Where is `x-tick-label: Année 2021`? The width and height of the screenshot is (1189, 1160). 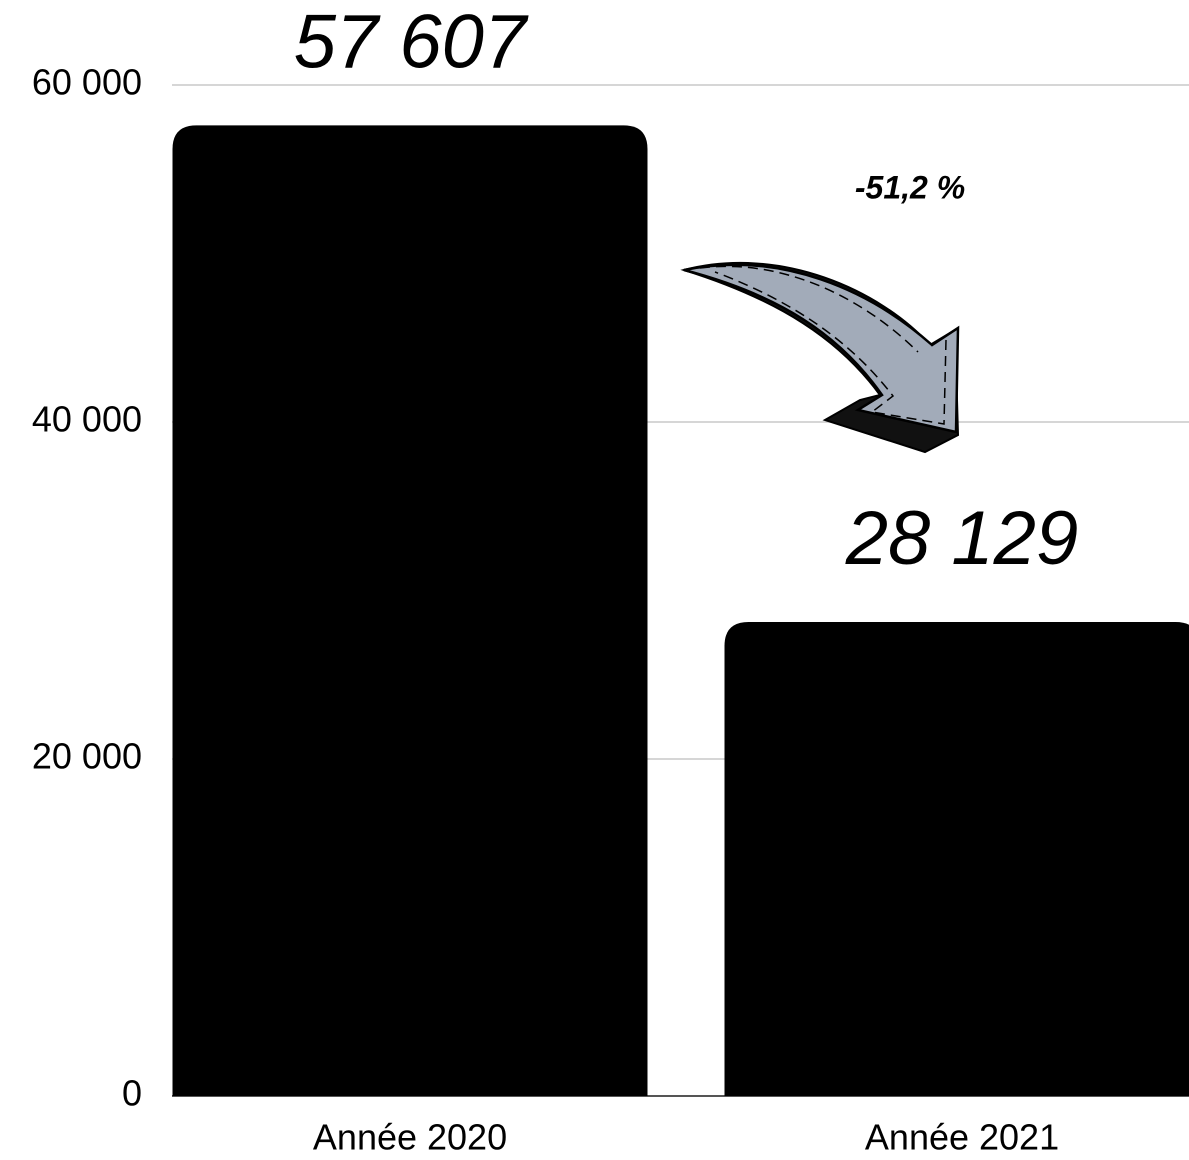 x-tick-label: Année 2021 is located at coordinates (962, 1137).